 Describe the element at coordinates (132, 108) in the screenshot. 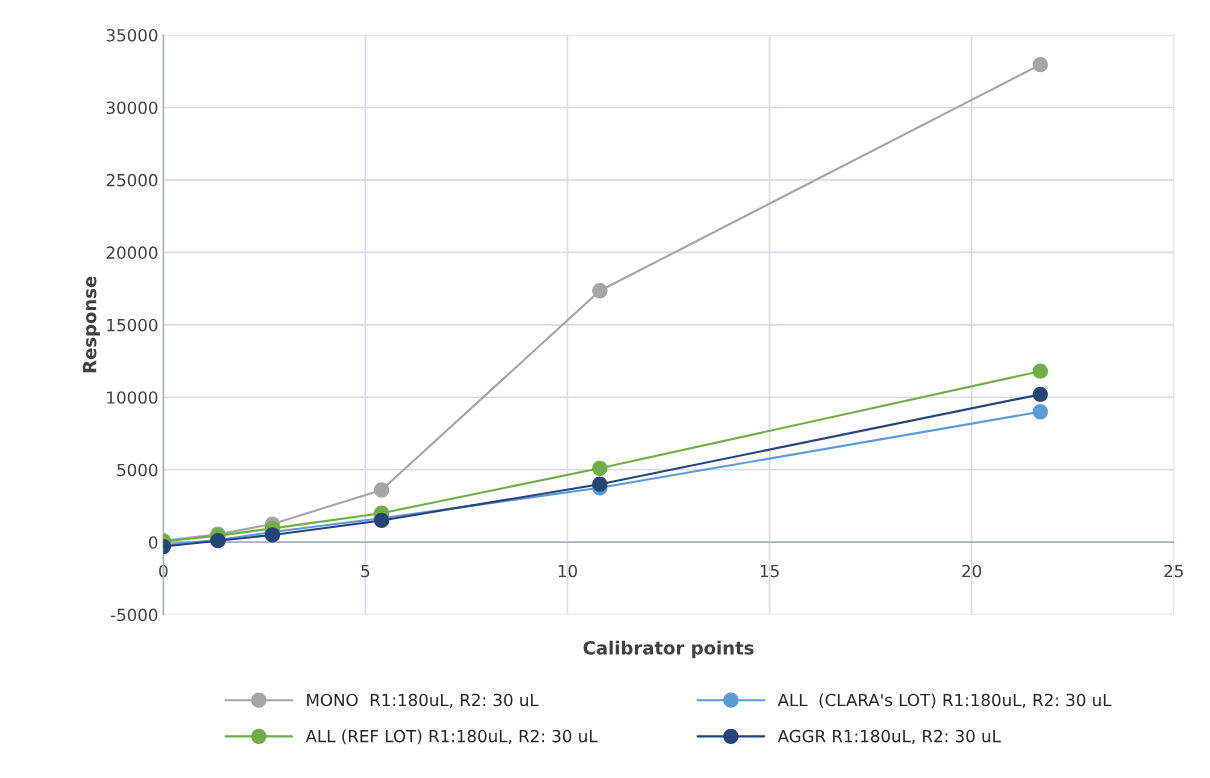

I see `y-tick-label: 30000` at that location.